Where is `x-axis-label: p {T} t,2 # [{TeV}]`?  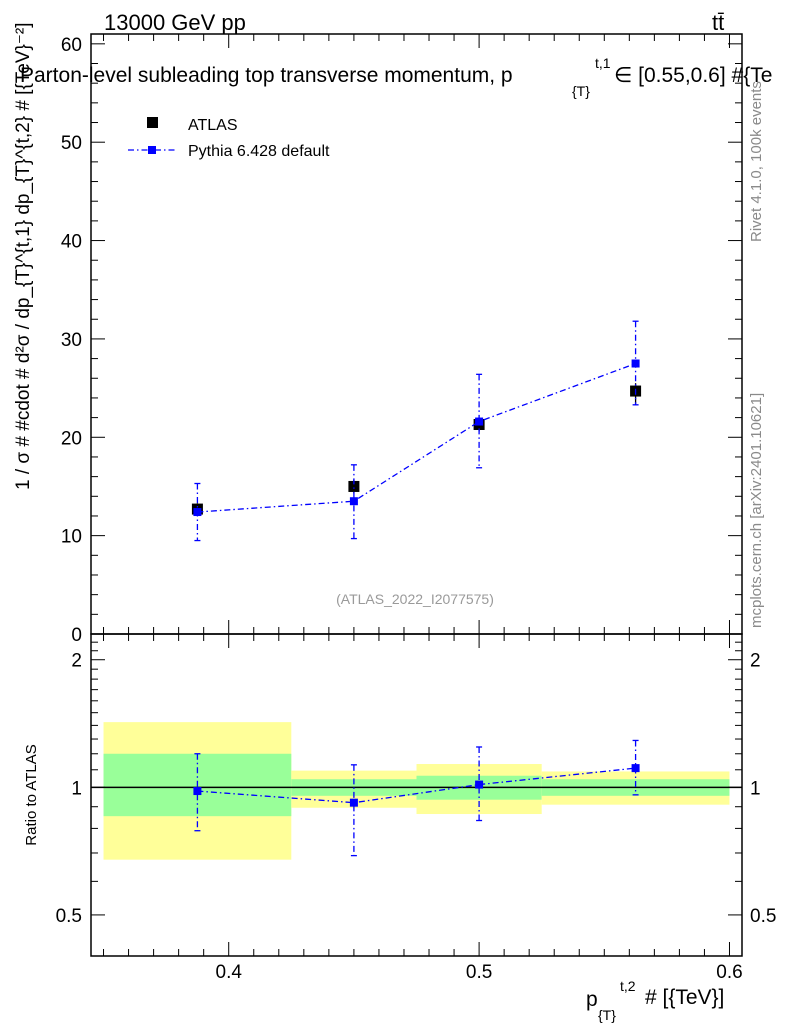 x-axis-label: p {T} t,2 # [{TeV}] is located at coordinates (655, 1000).